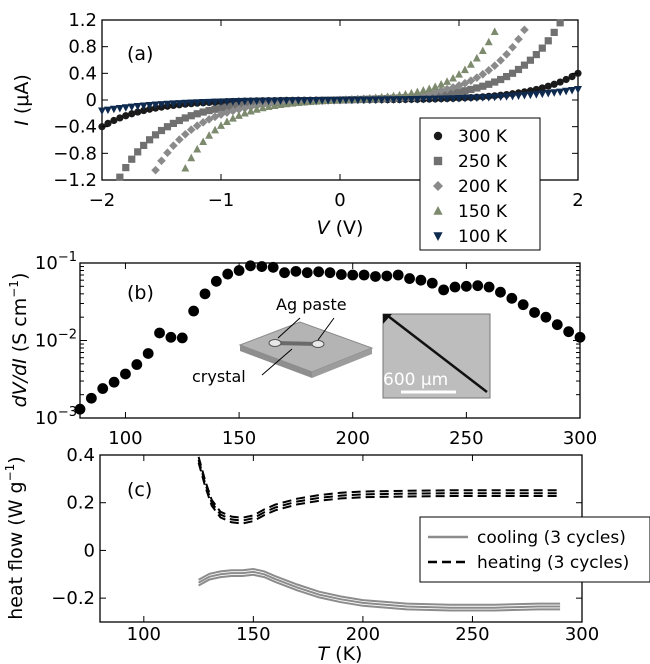 This screenshot has width=650, height=664. Describe the element at coordinates (125, 438) in the screenshot. I see `panel-b-xtick-label: 100` at that location.